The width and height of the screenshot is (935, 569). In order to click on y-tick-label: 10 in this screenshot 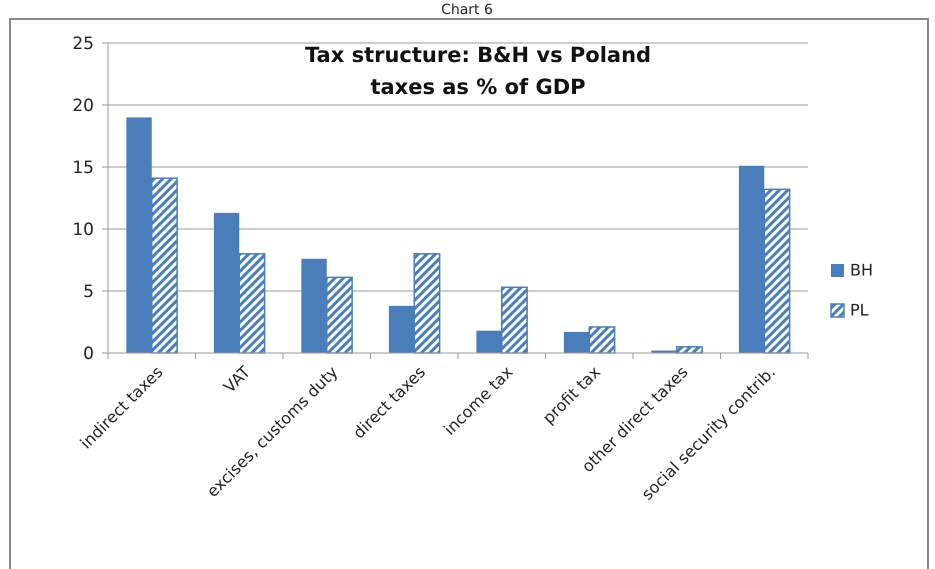, I will do `click(83, 230)`.